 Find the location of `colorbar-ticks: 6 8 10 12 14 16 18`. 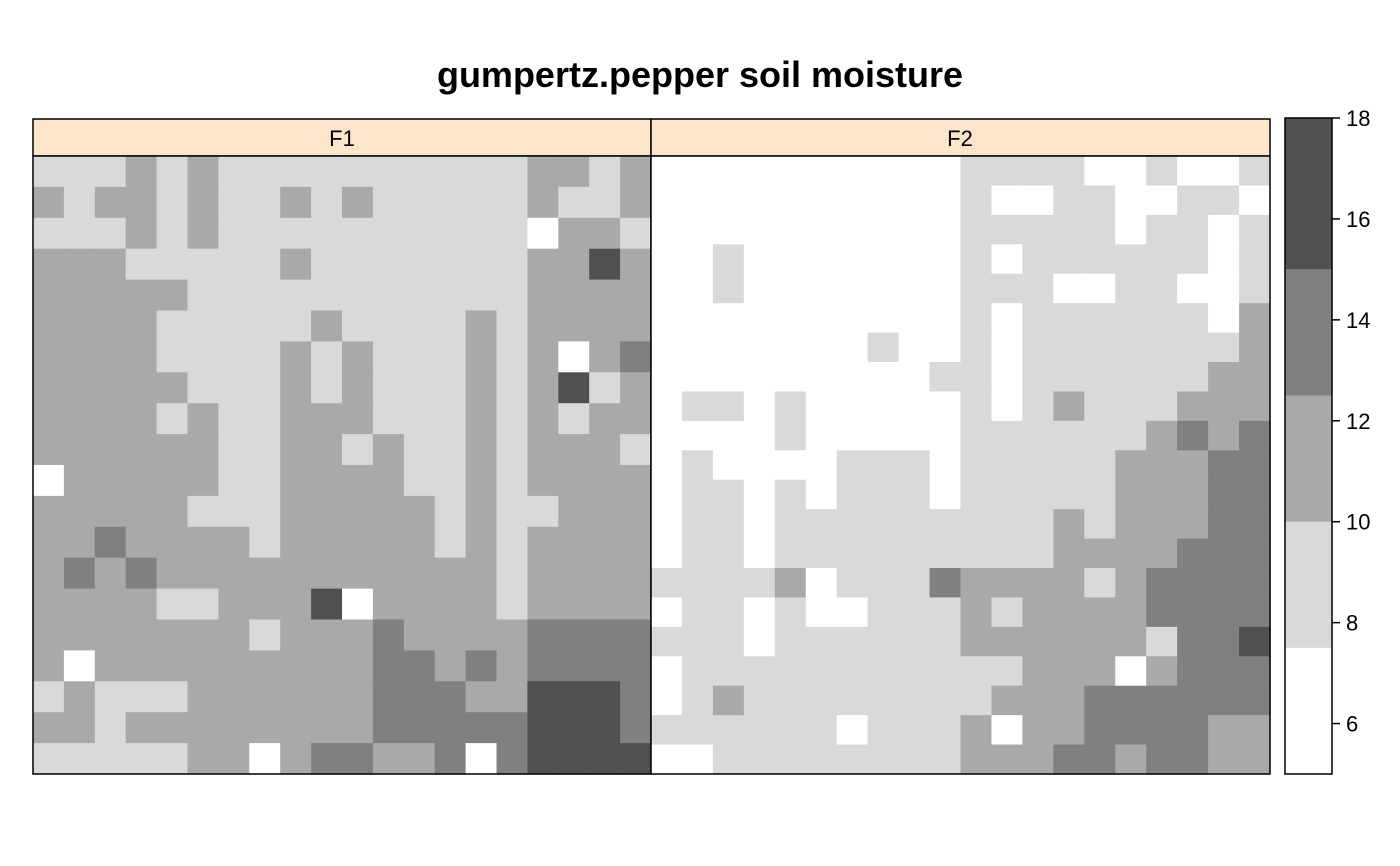

colorbar-ticks: 6 8 10 12 14 16 18 is located at coordinates (1351, 421).